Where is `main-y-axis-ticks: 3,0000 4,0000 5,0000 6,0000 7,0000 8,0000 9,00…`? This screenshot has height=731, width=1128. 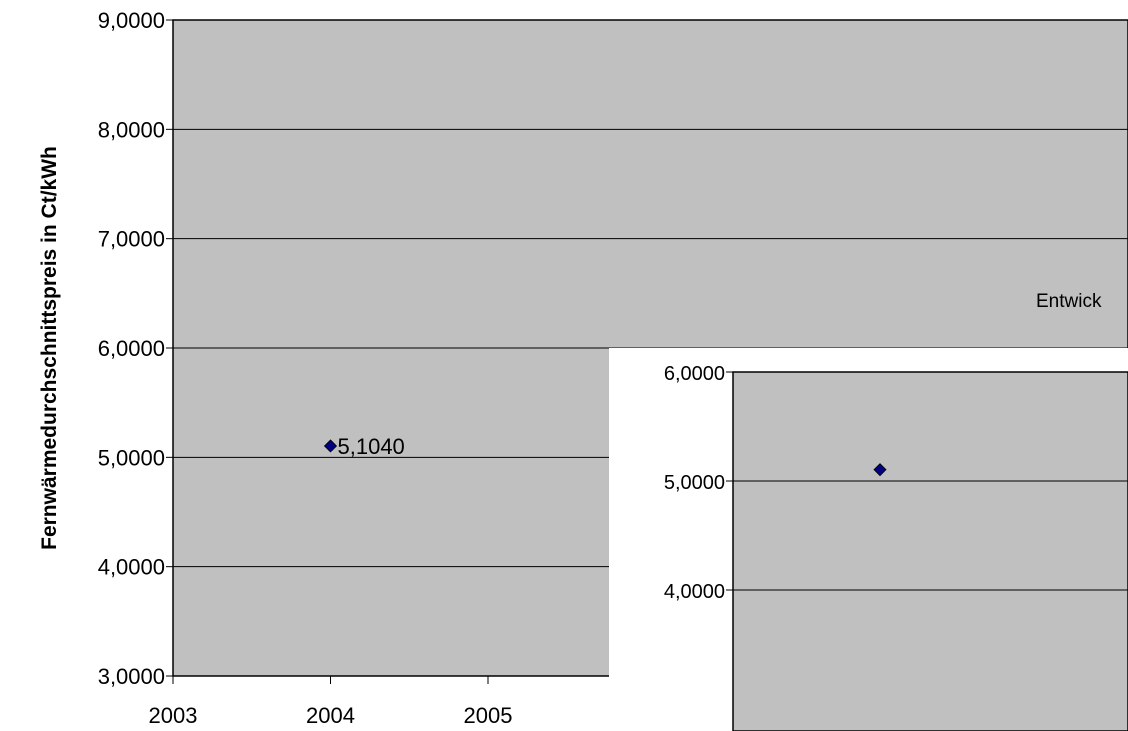 main-y-axis-ticks: 3,0000 4,0000 5,0000 6,0000 7,0000 8,0000 9,00… is located at coordinates (135, 348).